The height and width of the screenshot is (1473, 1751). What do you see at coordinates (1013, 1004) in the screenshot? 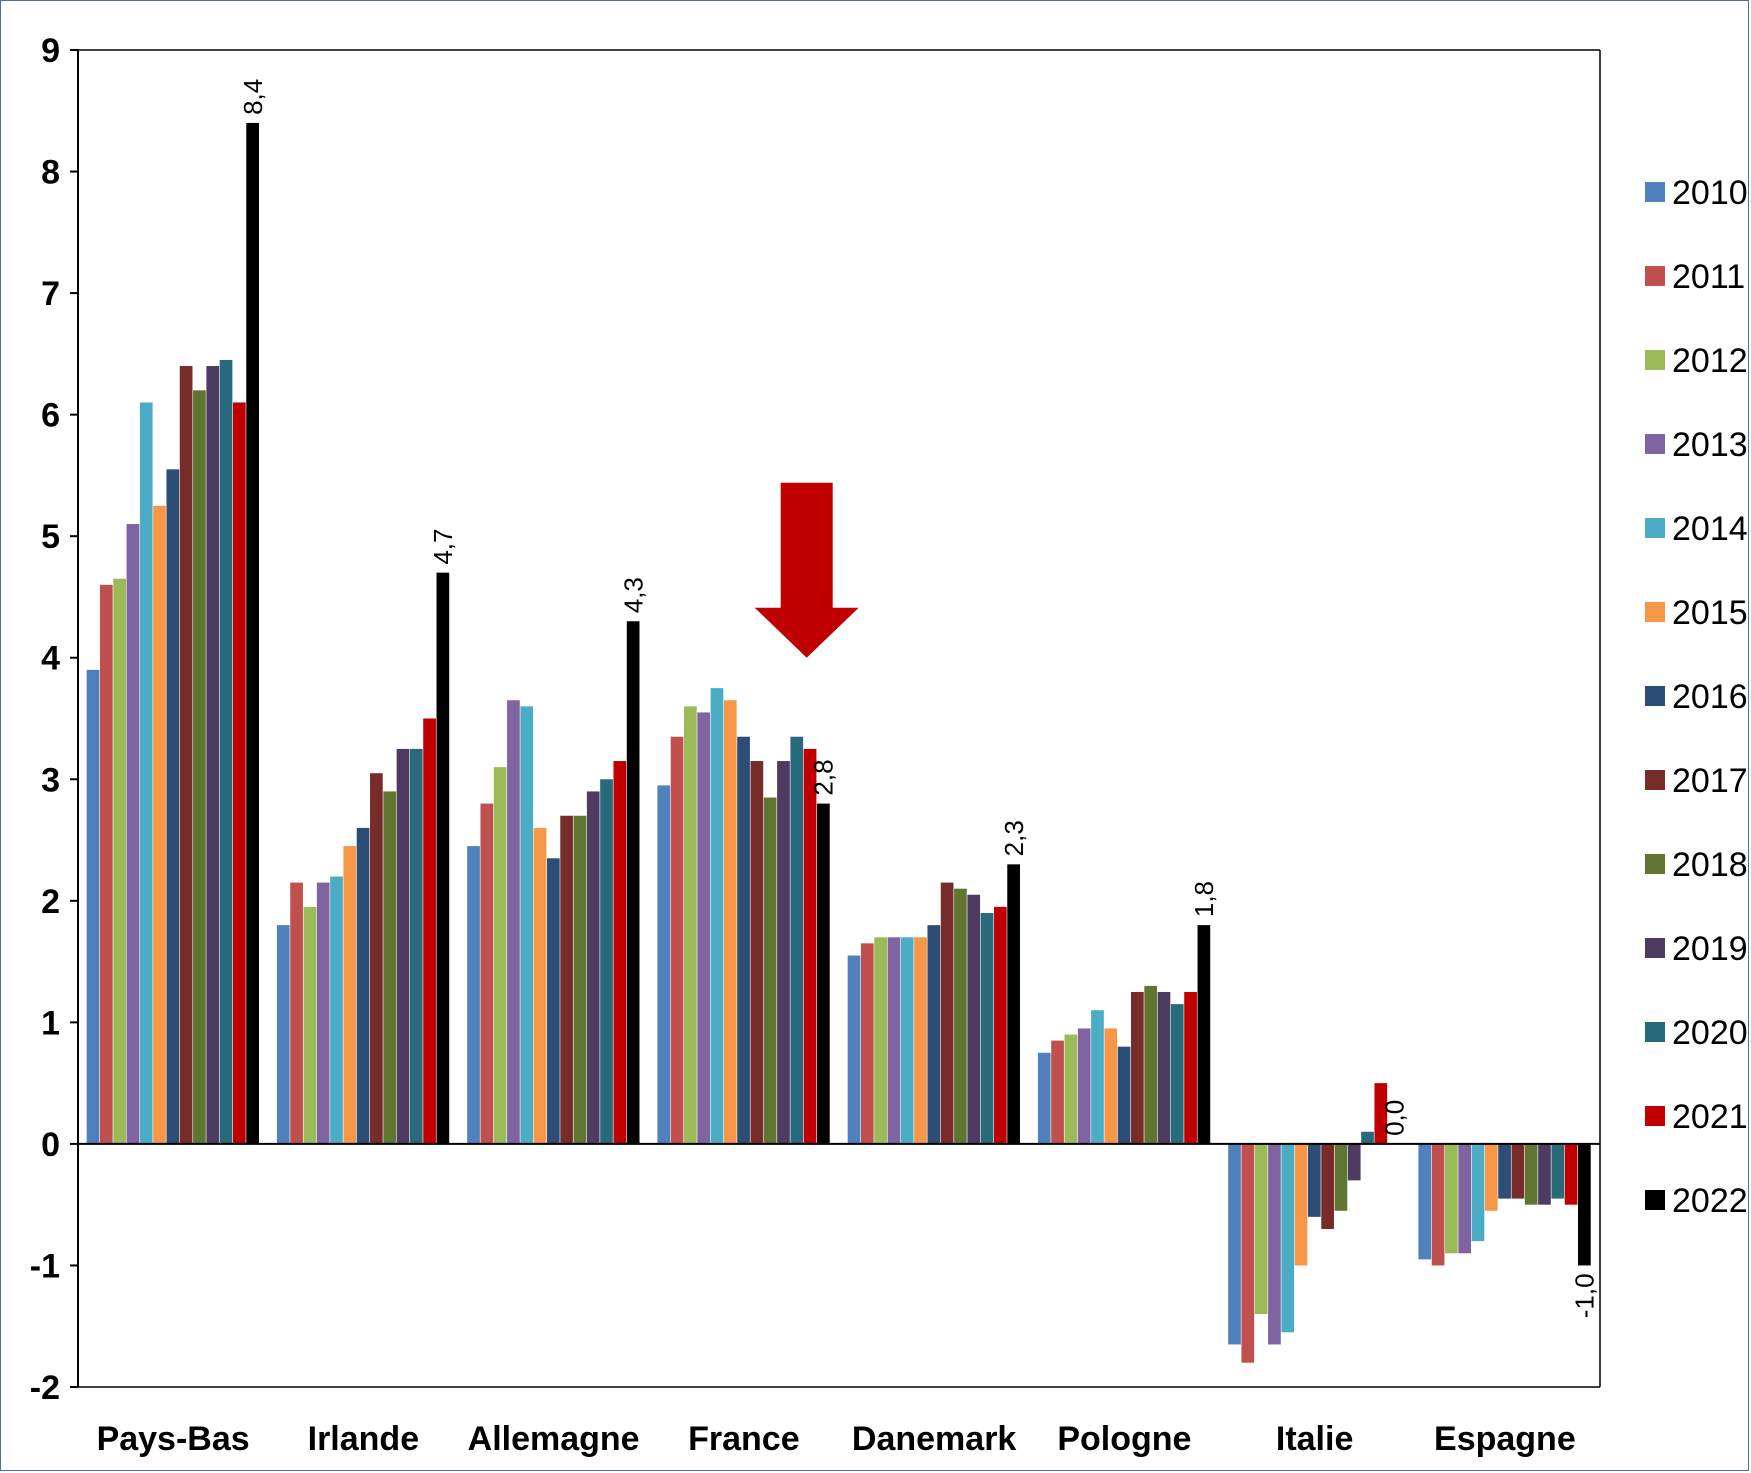
I see `bar-2022-danemark` at bounding box center [1013, 1004].